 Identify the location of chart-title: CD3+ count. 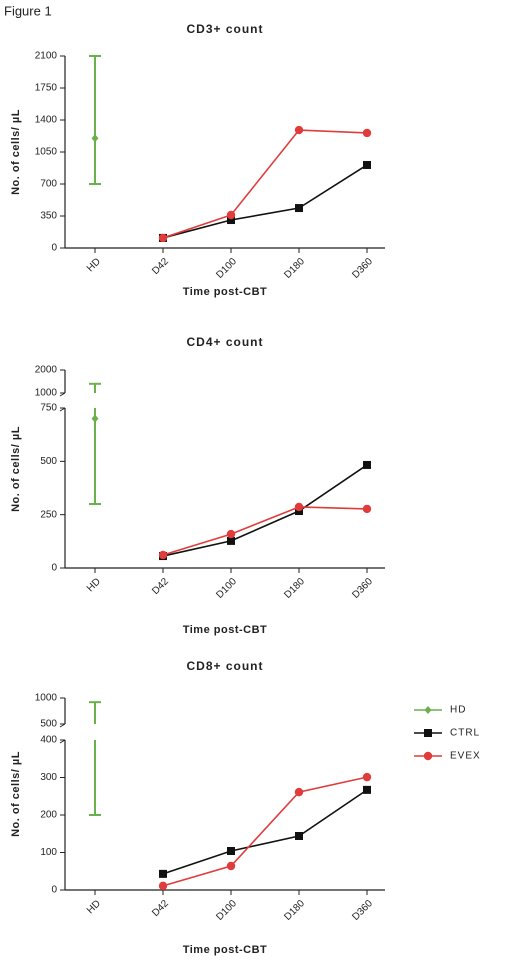
(224, 29).